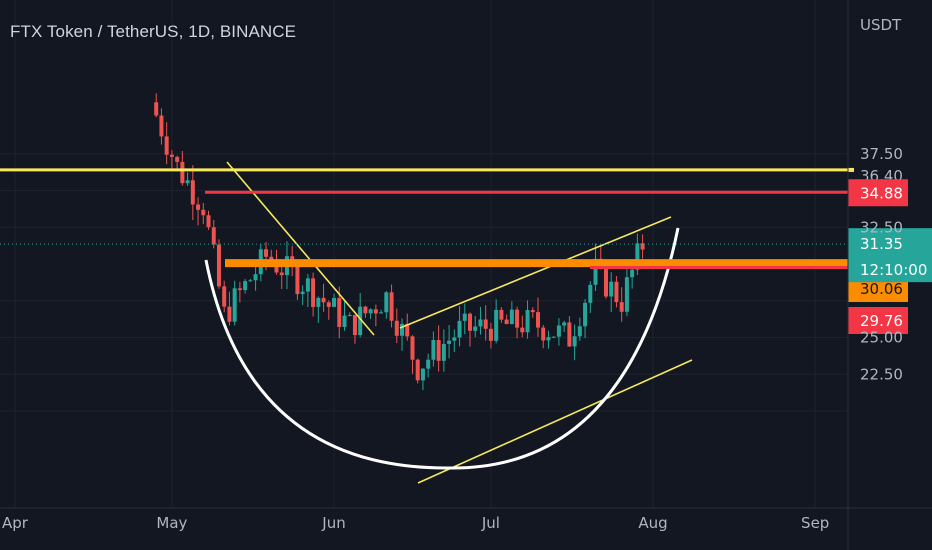  Describe the element at coordinates (490, 523) in the screenshot. I see `x-tick-label: Jul` at that location.